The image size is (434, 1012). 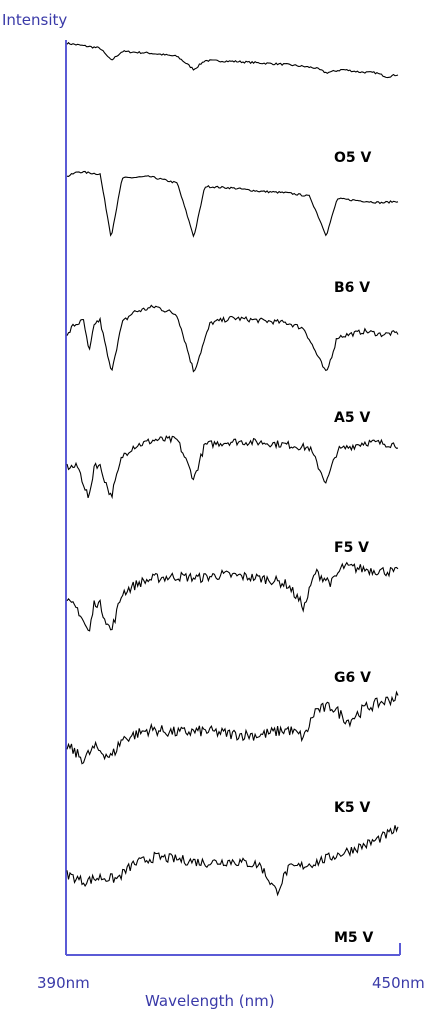 I want to click on spectrum-line-o5-v, so click(x=232, y=60).